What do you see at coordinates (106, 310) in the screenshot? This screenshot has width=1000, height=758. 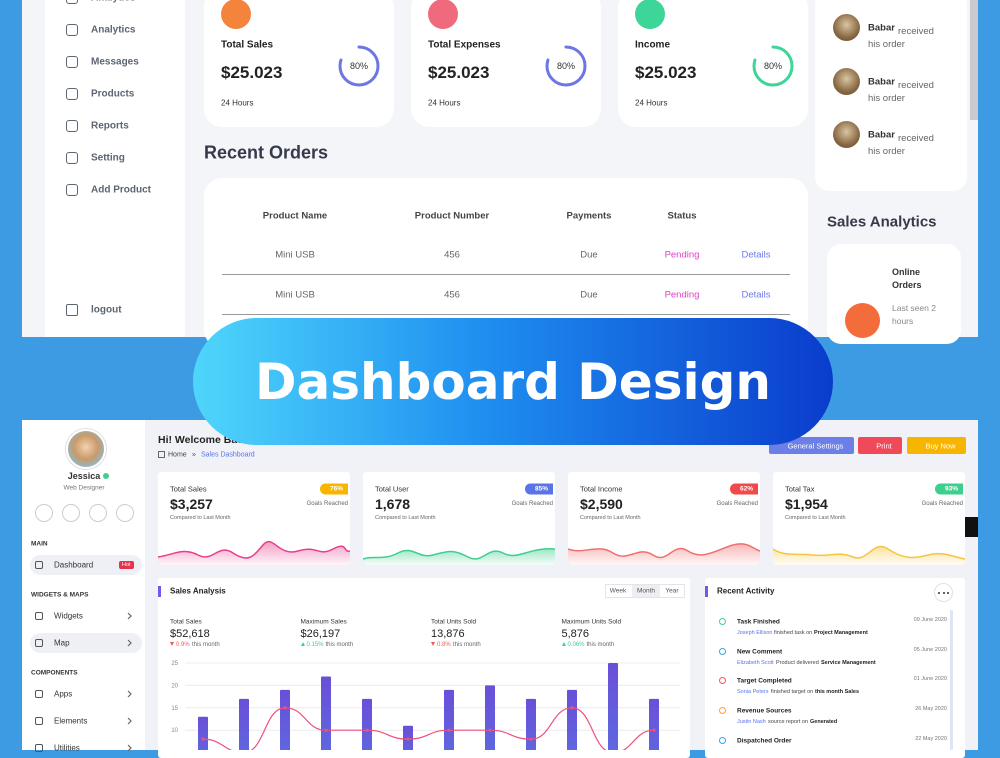 I see `logout: logout` at bounding box center [106, 310].